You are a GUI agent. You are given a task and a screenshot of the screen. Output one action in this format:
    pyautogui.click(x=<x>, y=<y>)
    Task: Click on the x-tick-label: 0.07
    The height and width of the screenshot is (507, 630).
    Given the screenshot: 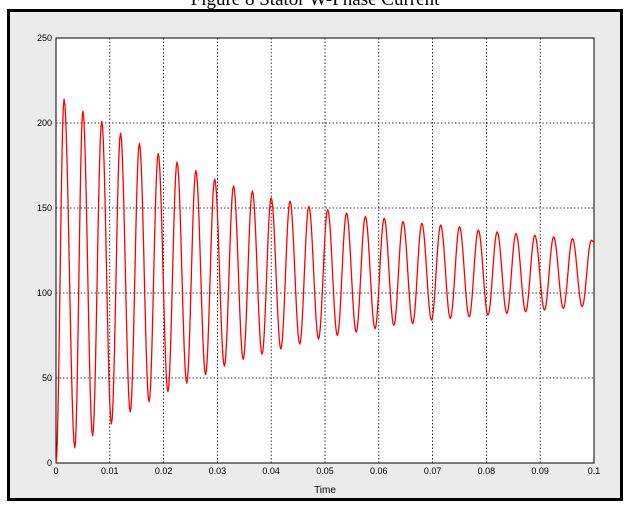 What is the action you would take?
    pyautogui.click(x=433, y=471)
    